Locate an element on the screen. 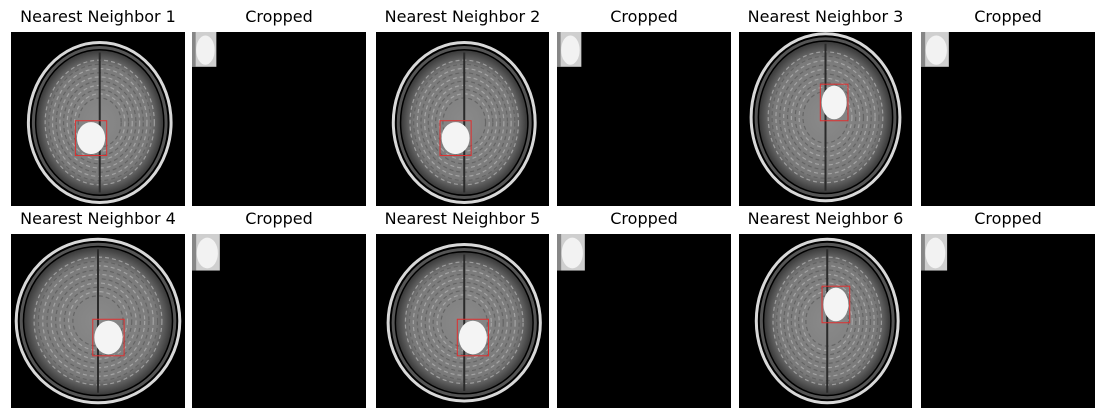 The width and height of the screenshot is (1104, 418). scan-panel: Nearest Neighbor 6 is located at coordinates (825, 308).